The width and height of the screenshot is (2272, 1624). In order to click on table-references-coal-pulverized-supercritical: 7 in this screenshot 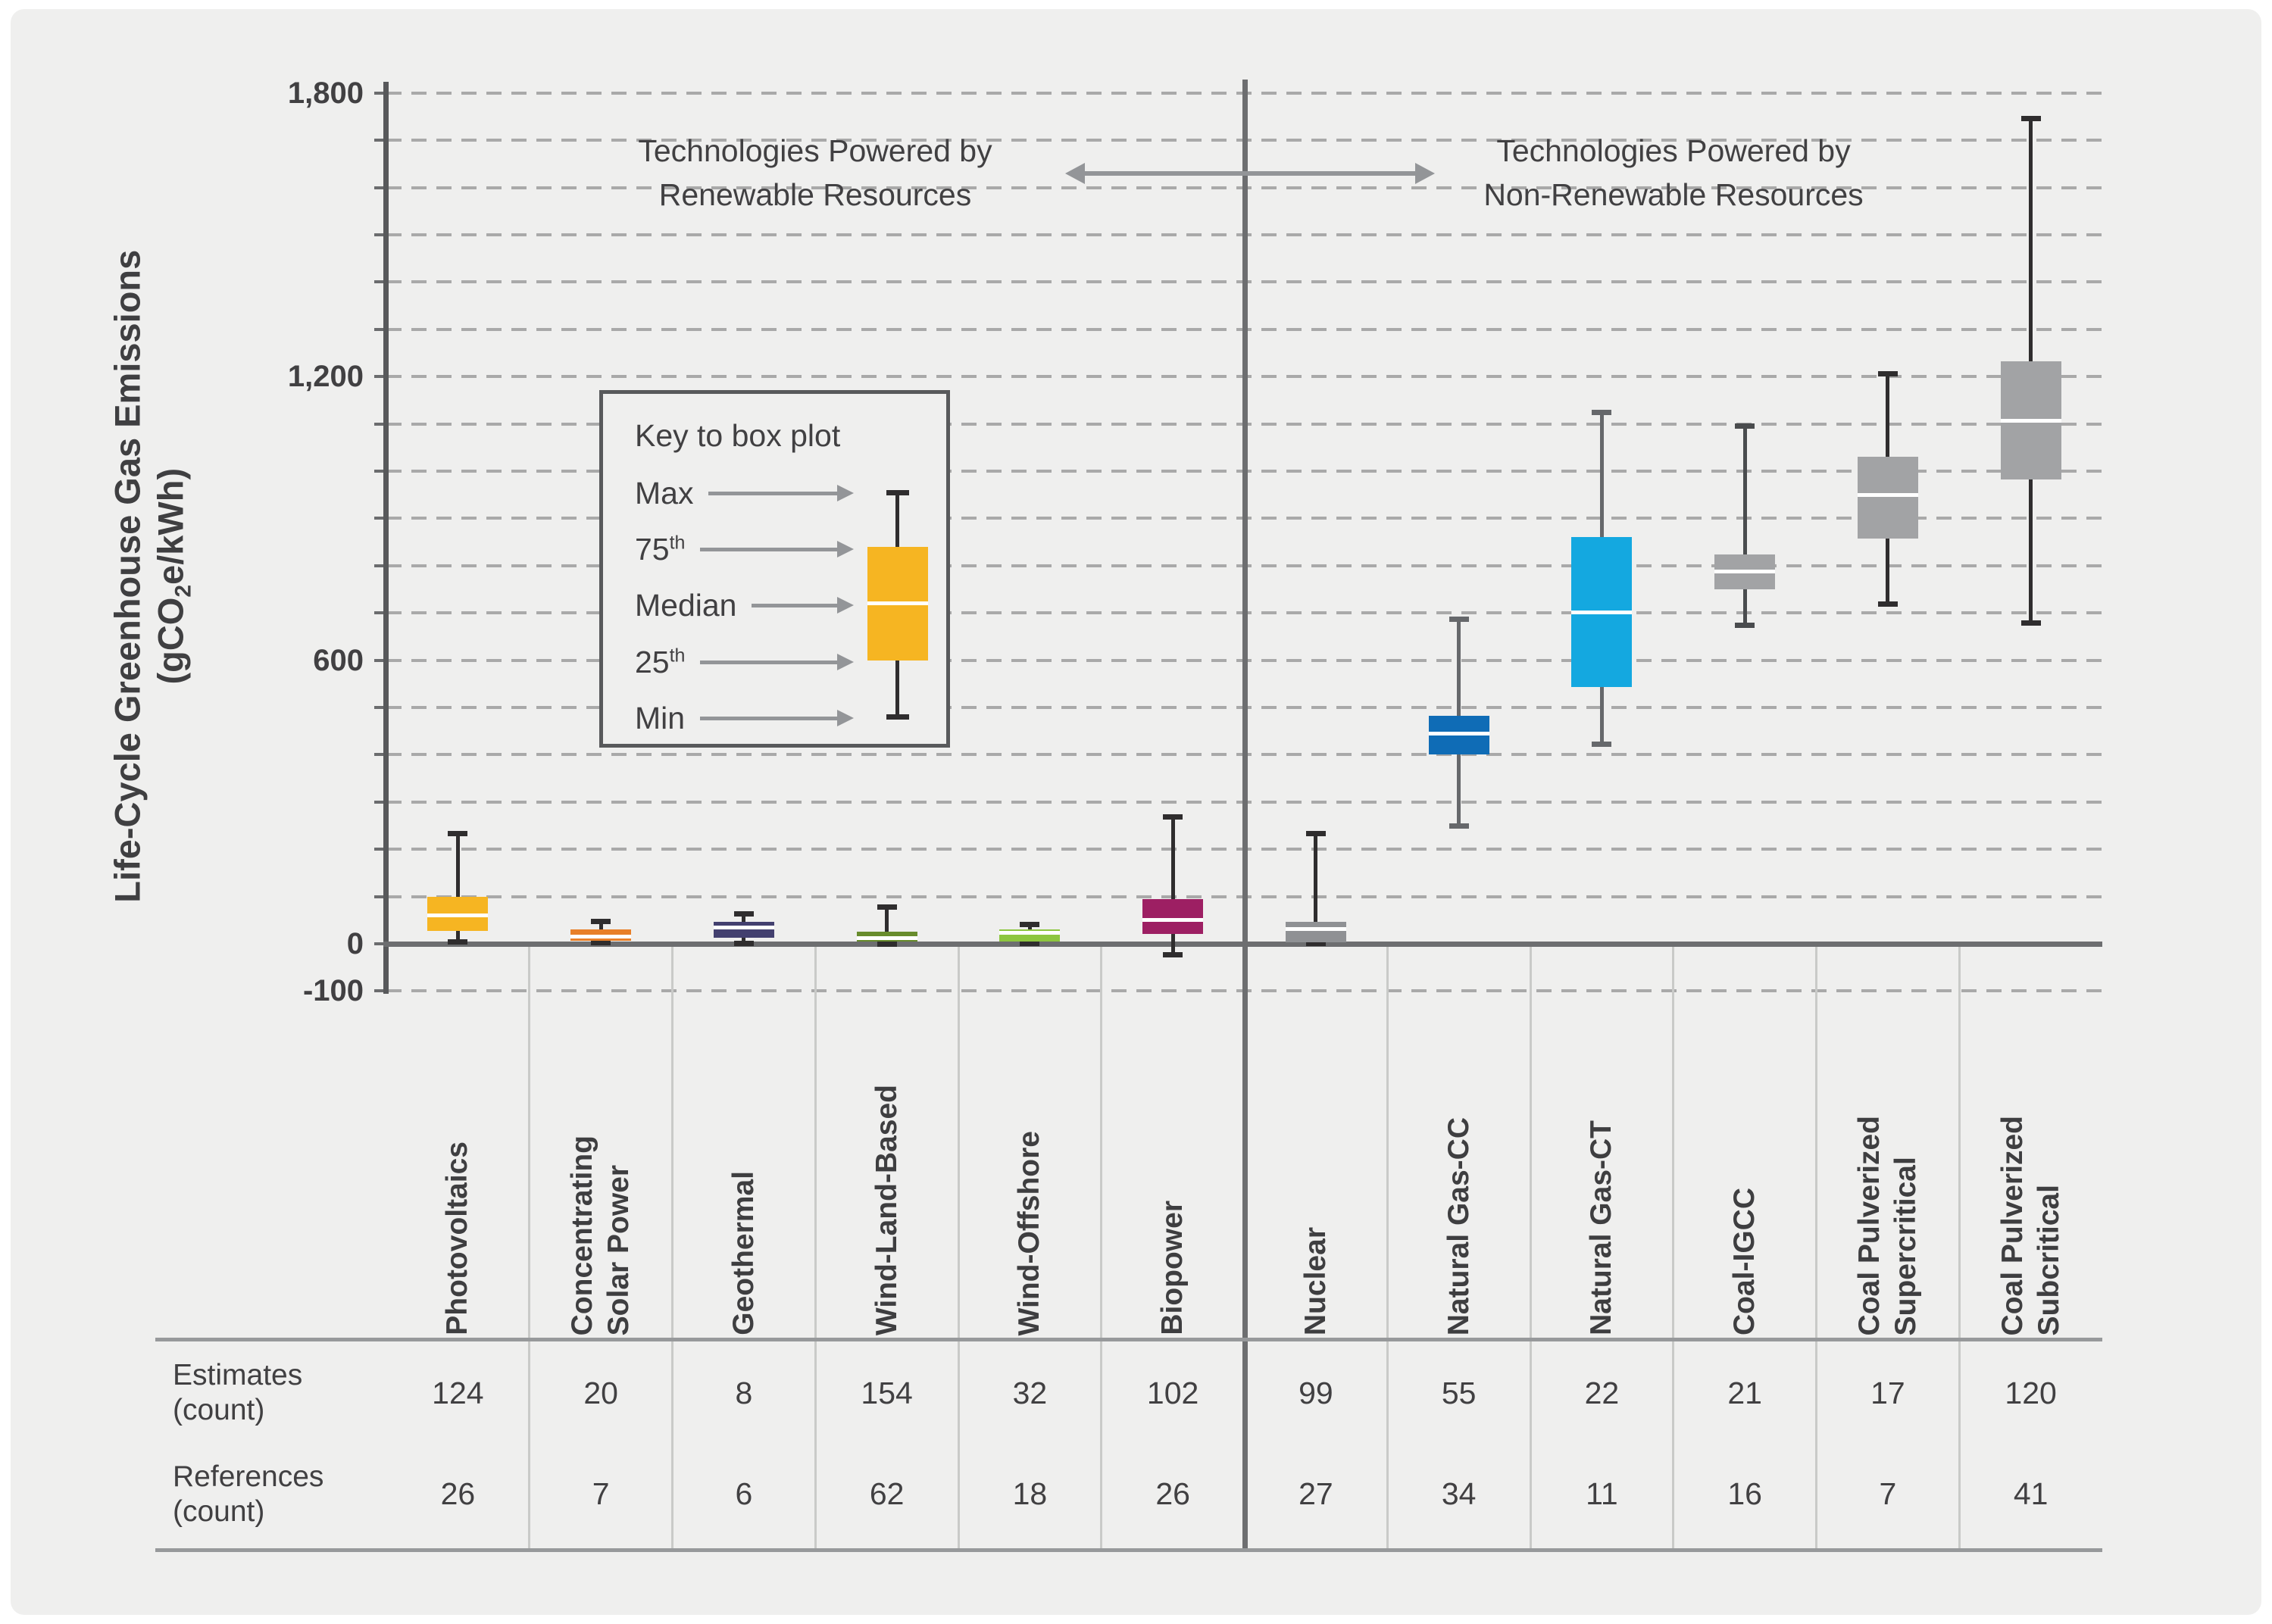, I will do `click(1888, 1493)`.